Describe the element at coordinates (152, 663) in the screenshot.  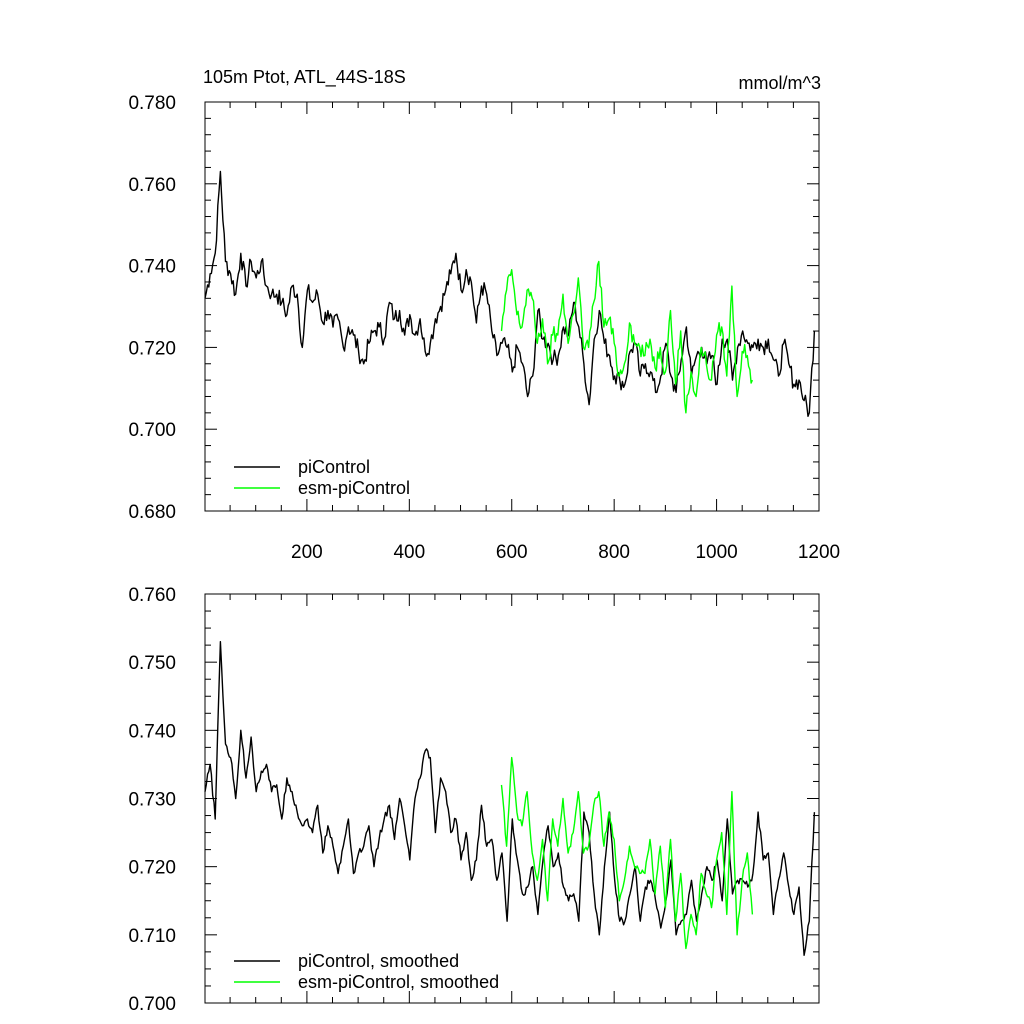
I see `y-tick-label: 0.750` at that location.